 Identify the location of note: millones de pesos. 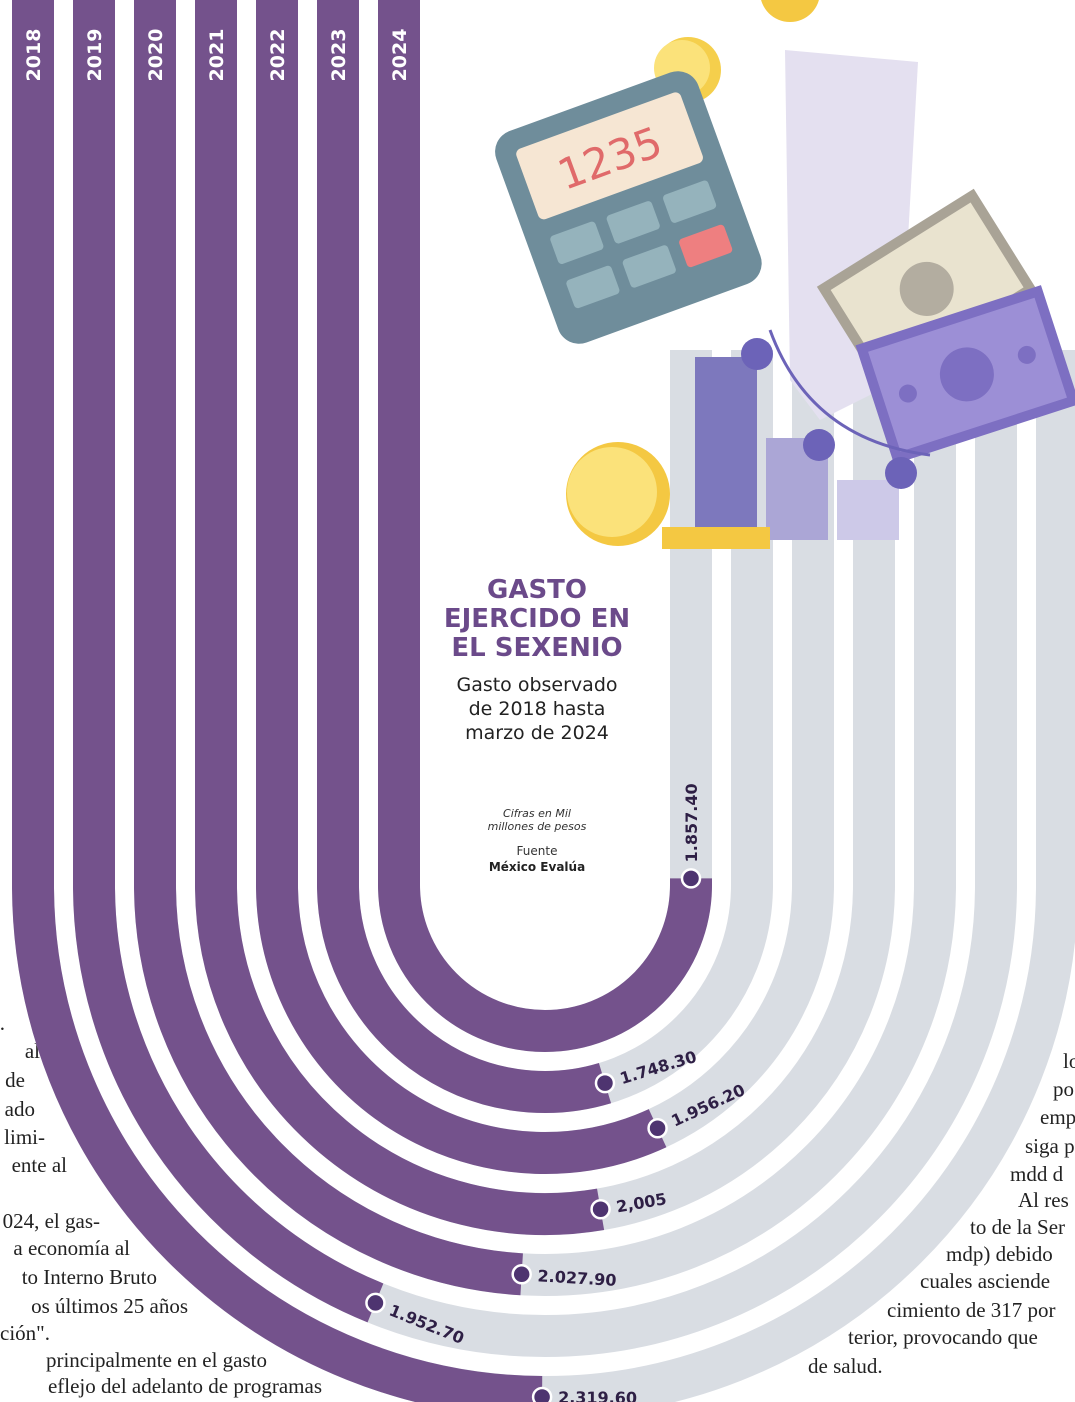
(537, 826).